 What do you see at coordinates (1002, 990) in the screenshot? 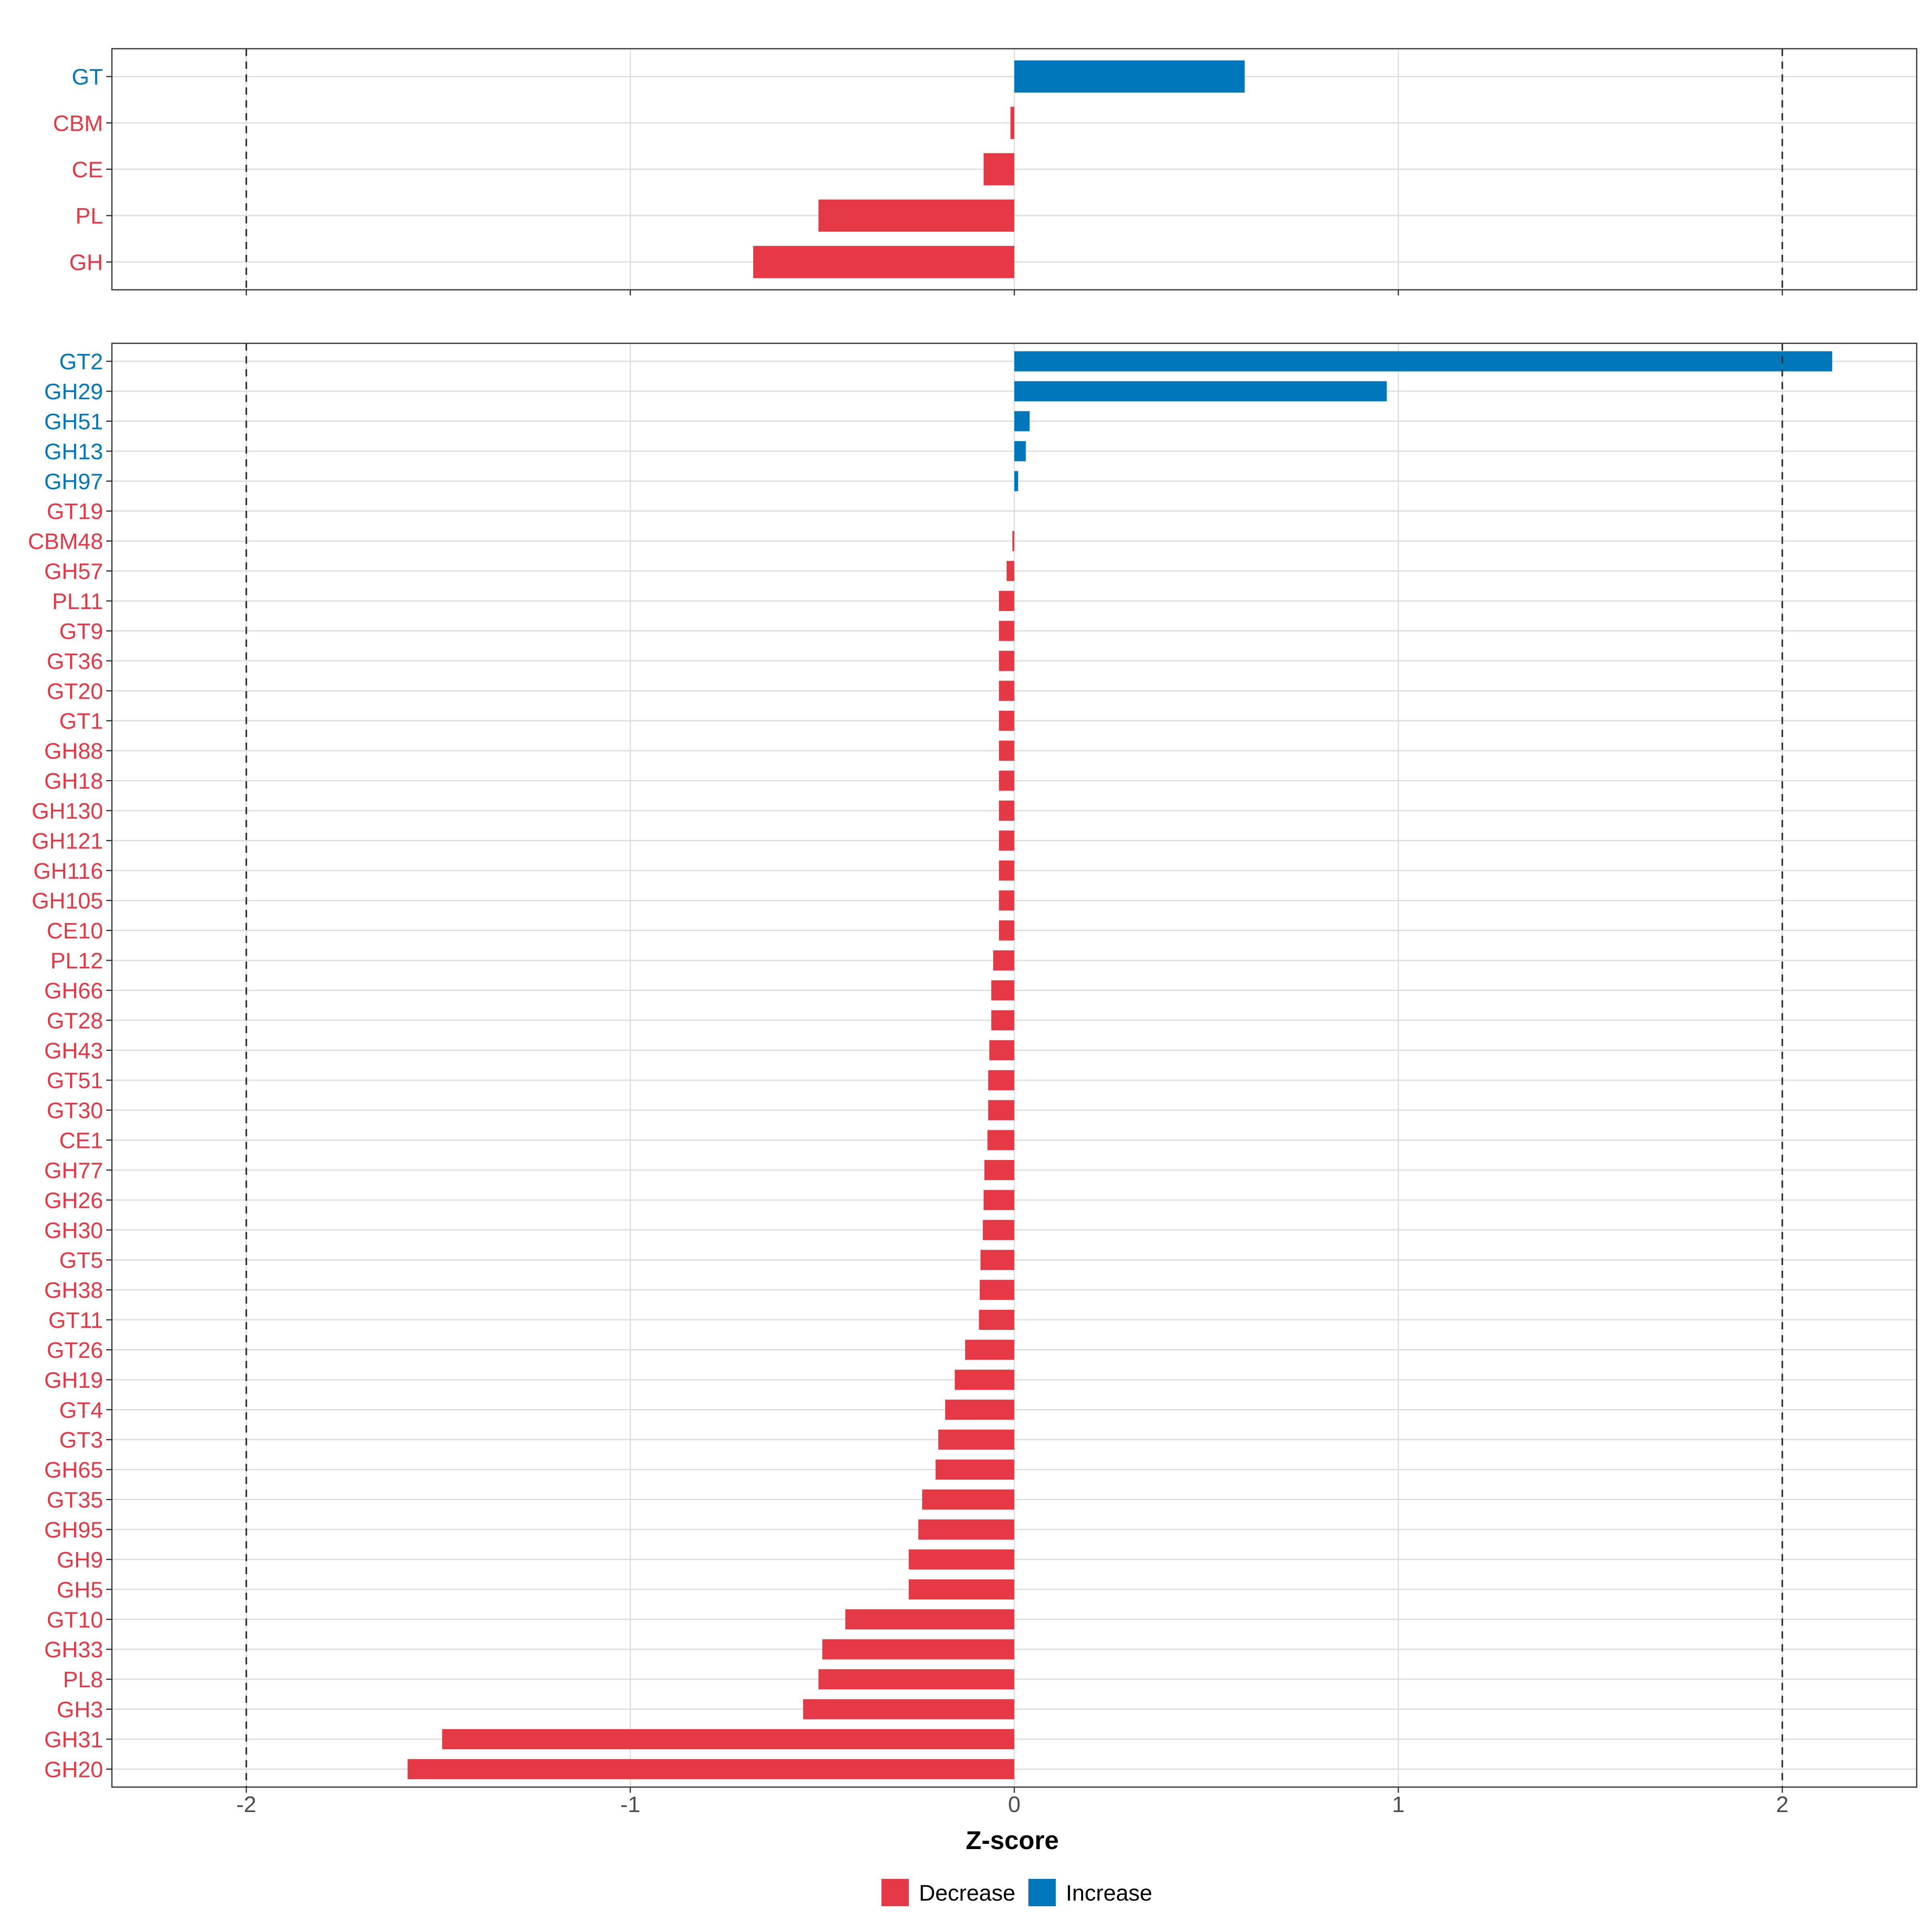
I see `bar-gh66` at bounding box center [1002, 990].